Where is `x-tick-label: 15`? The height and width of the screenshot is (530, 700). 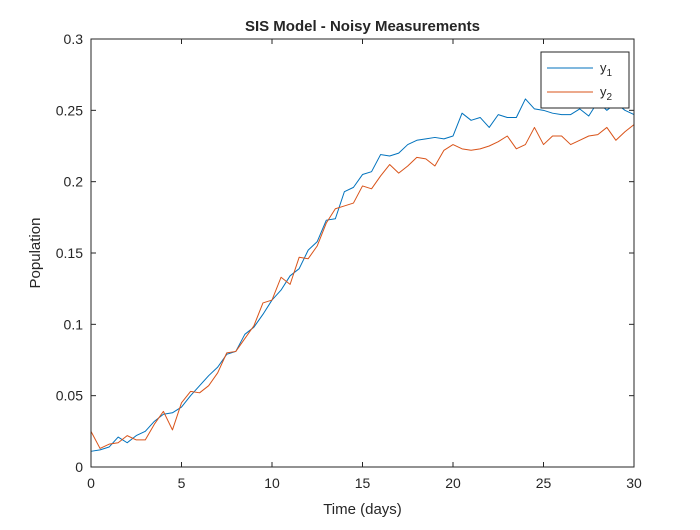 x-tick-label: 15 is located at coordinates (363, 483).